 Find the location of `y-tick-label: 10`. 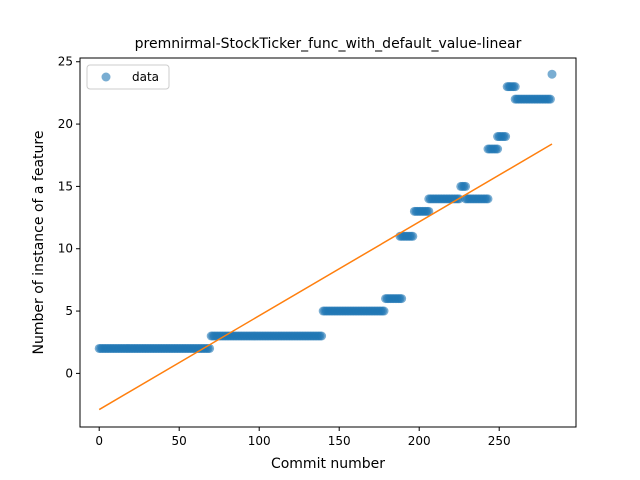

y-tick-label: 10 is located at coordinates (65, 249).